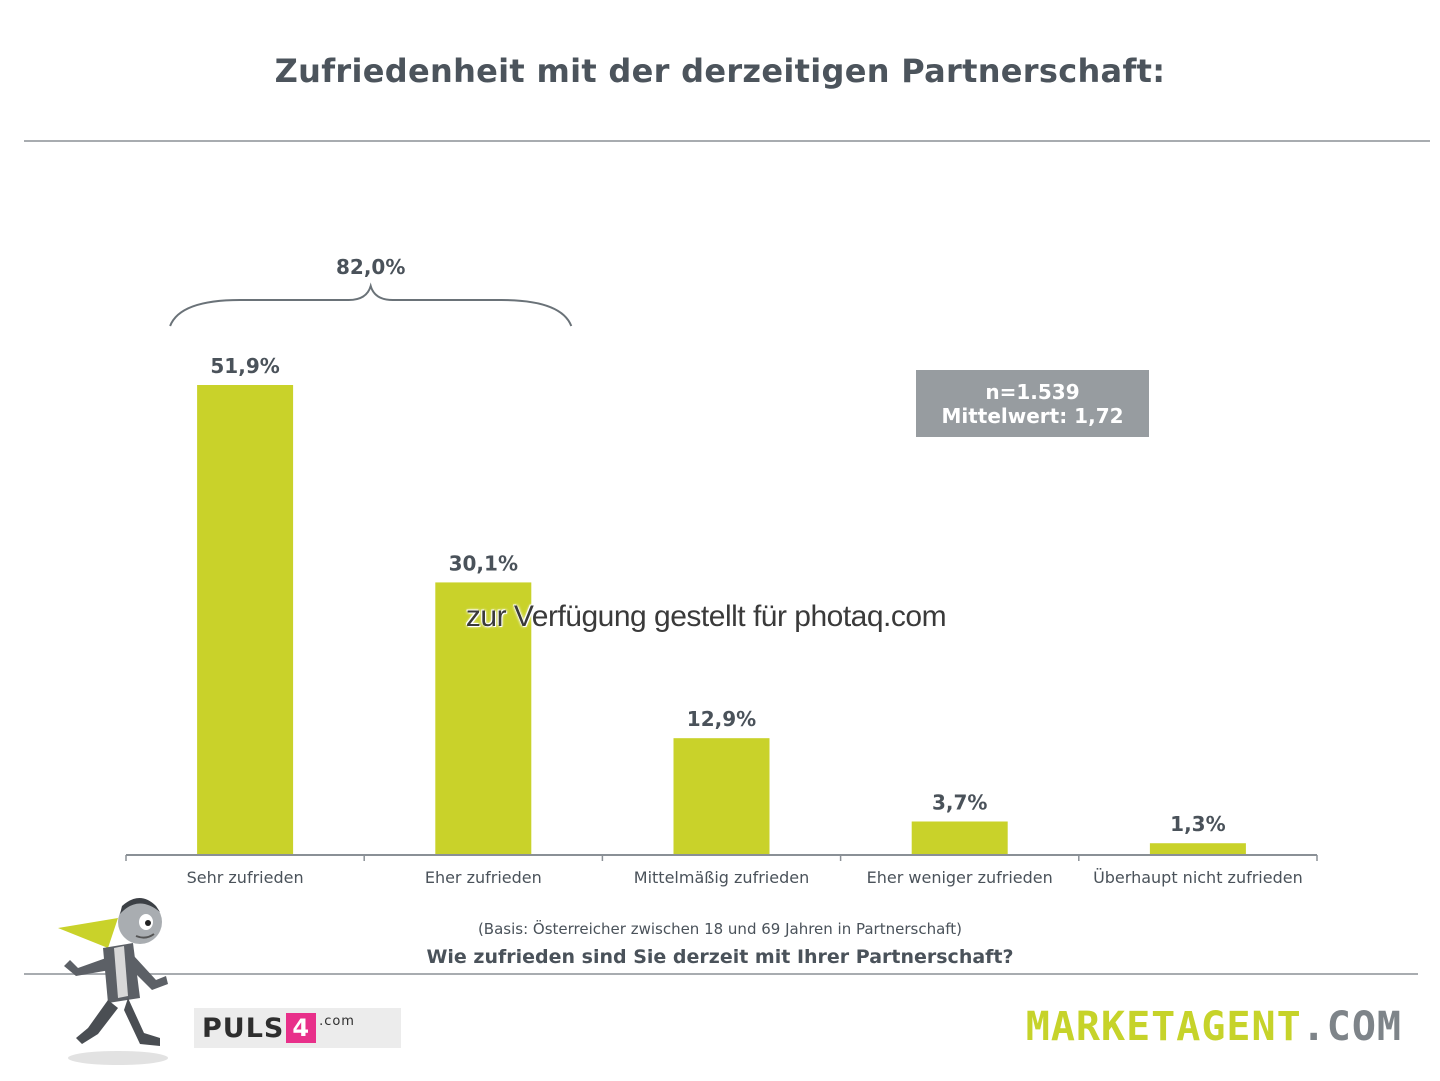  I want to click on category-label: Sehr zufrieden, so click(245, 877).